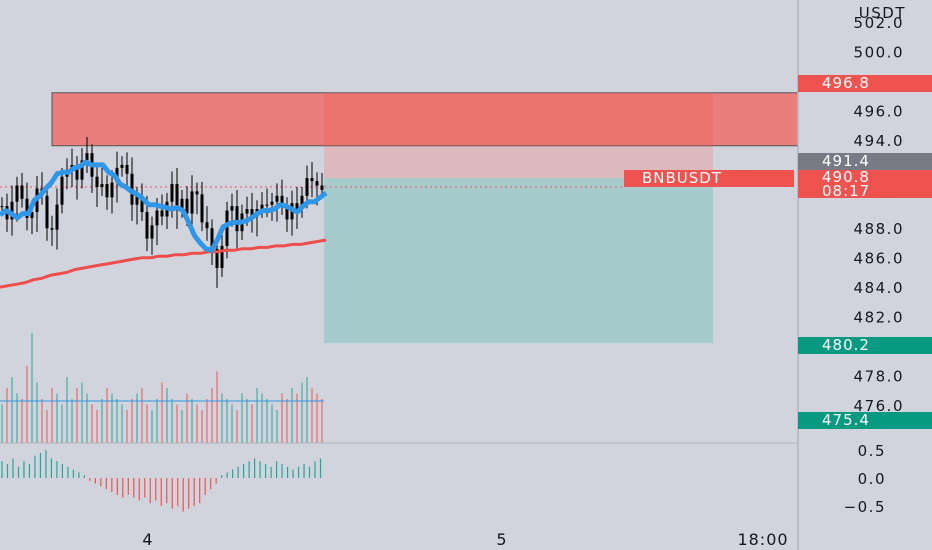  Describe the element at coordinates (518, 261) in the screenshot. I see `reward-zone` at that location.